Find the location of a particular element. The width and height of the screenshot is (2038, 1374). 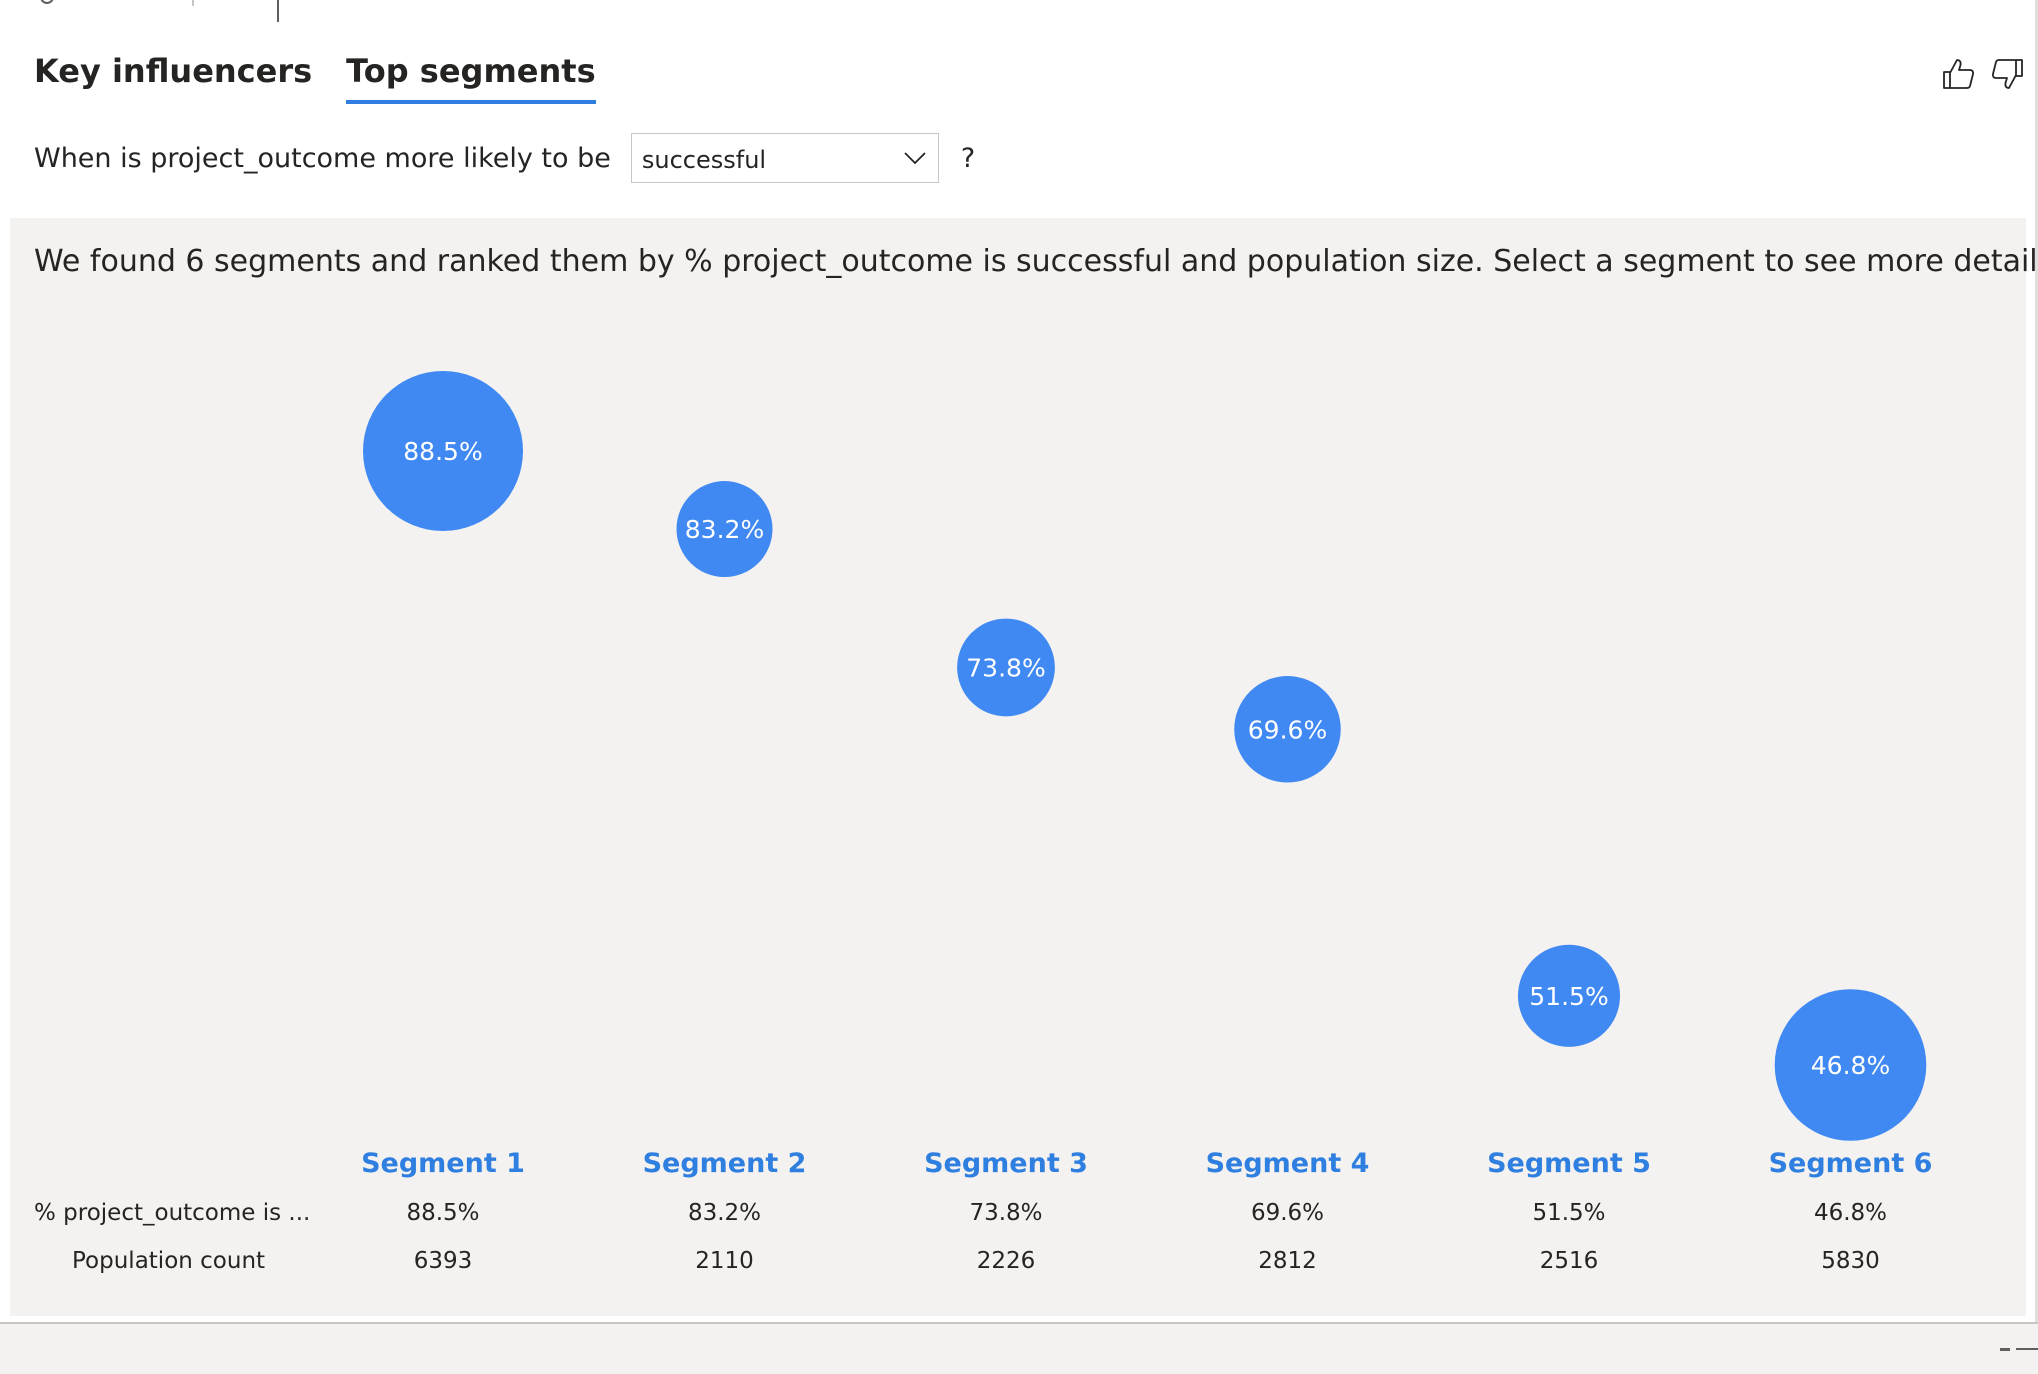

segment-bubble-label-4: 69.6% is located at coordinates (1287, 729).